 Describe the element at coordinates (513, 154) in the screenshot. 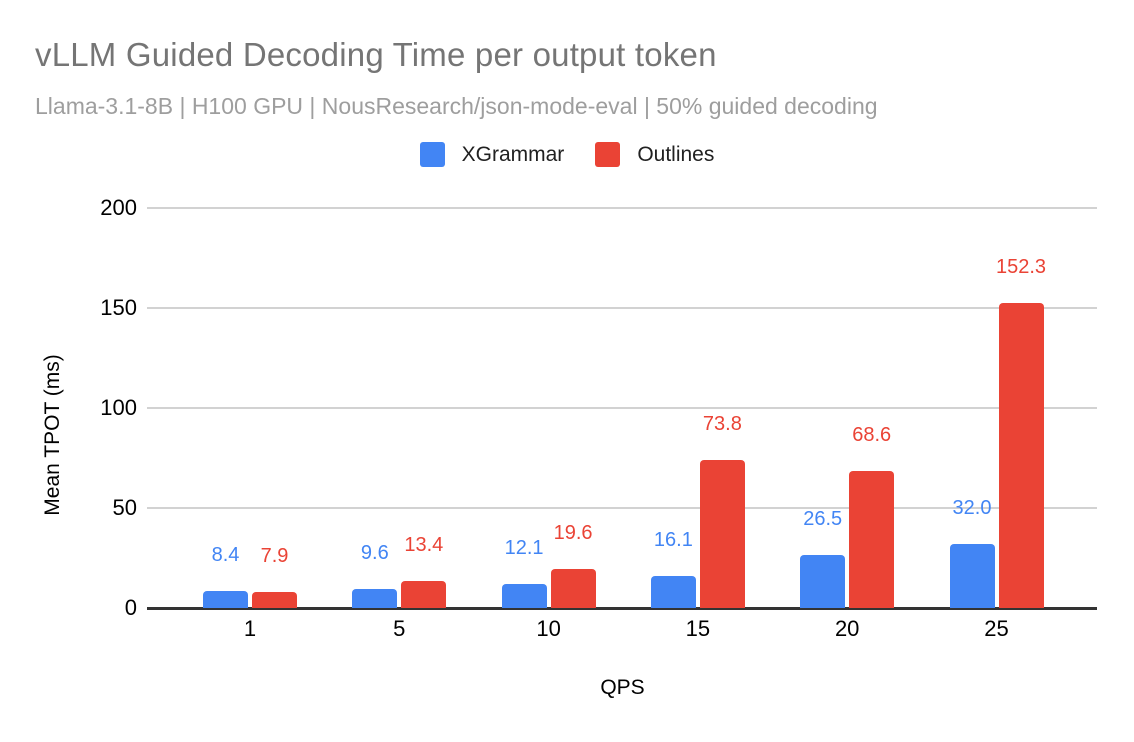

I see `legend-label-xgrammar: XGrammar` at that location.